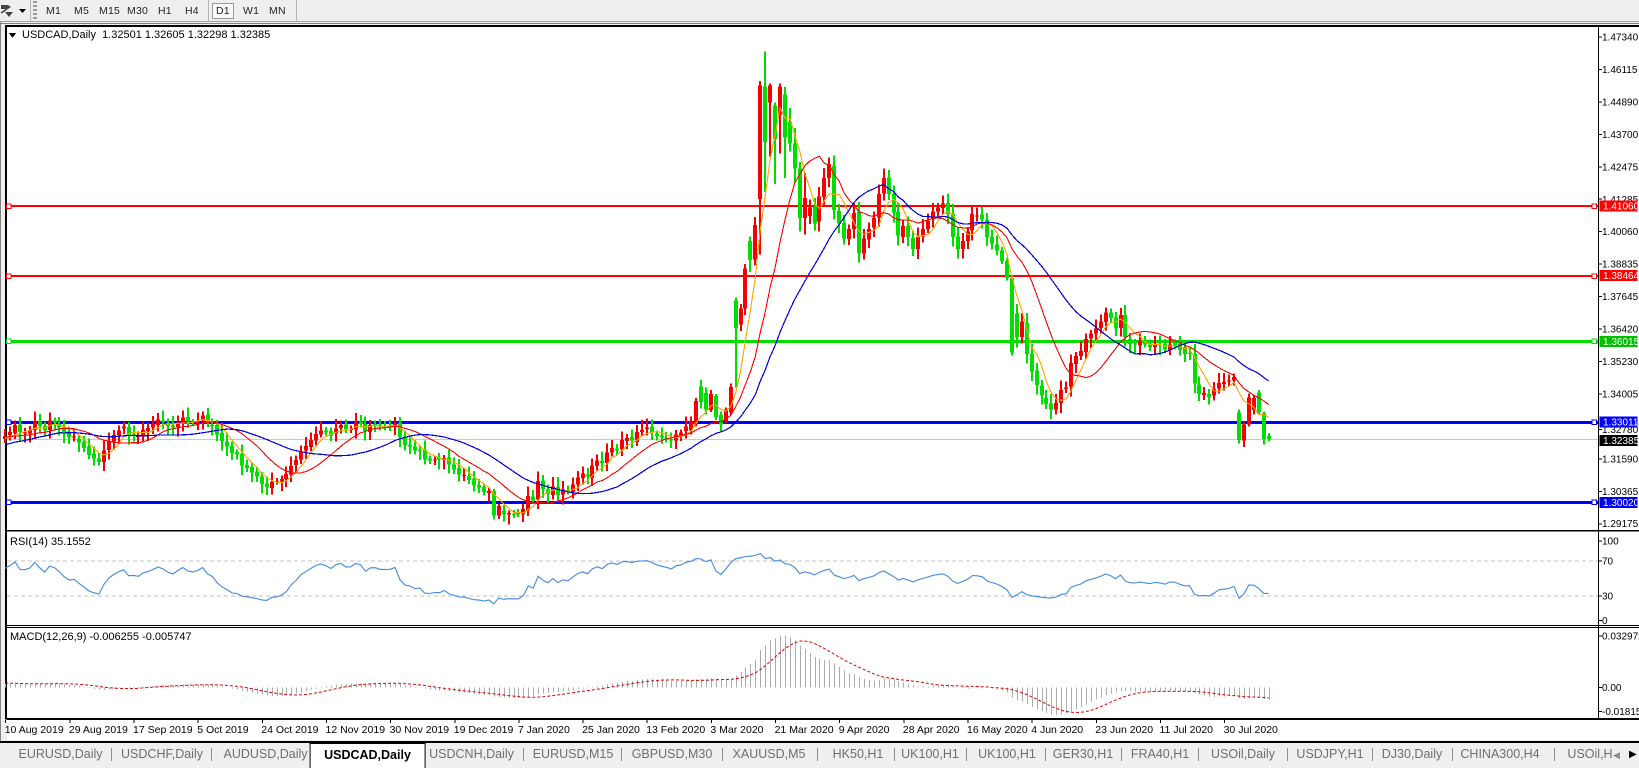 This screenshot has width=1639, height=768. Describe the element at coordinates (101, 637) in the screenshot. I see `svg-text:MACD(12,26,9) -0.006255 -0.005: MACD(12,26,9) -0.006255 -0.005747` at that location.